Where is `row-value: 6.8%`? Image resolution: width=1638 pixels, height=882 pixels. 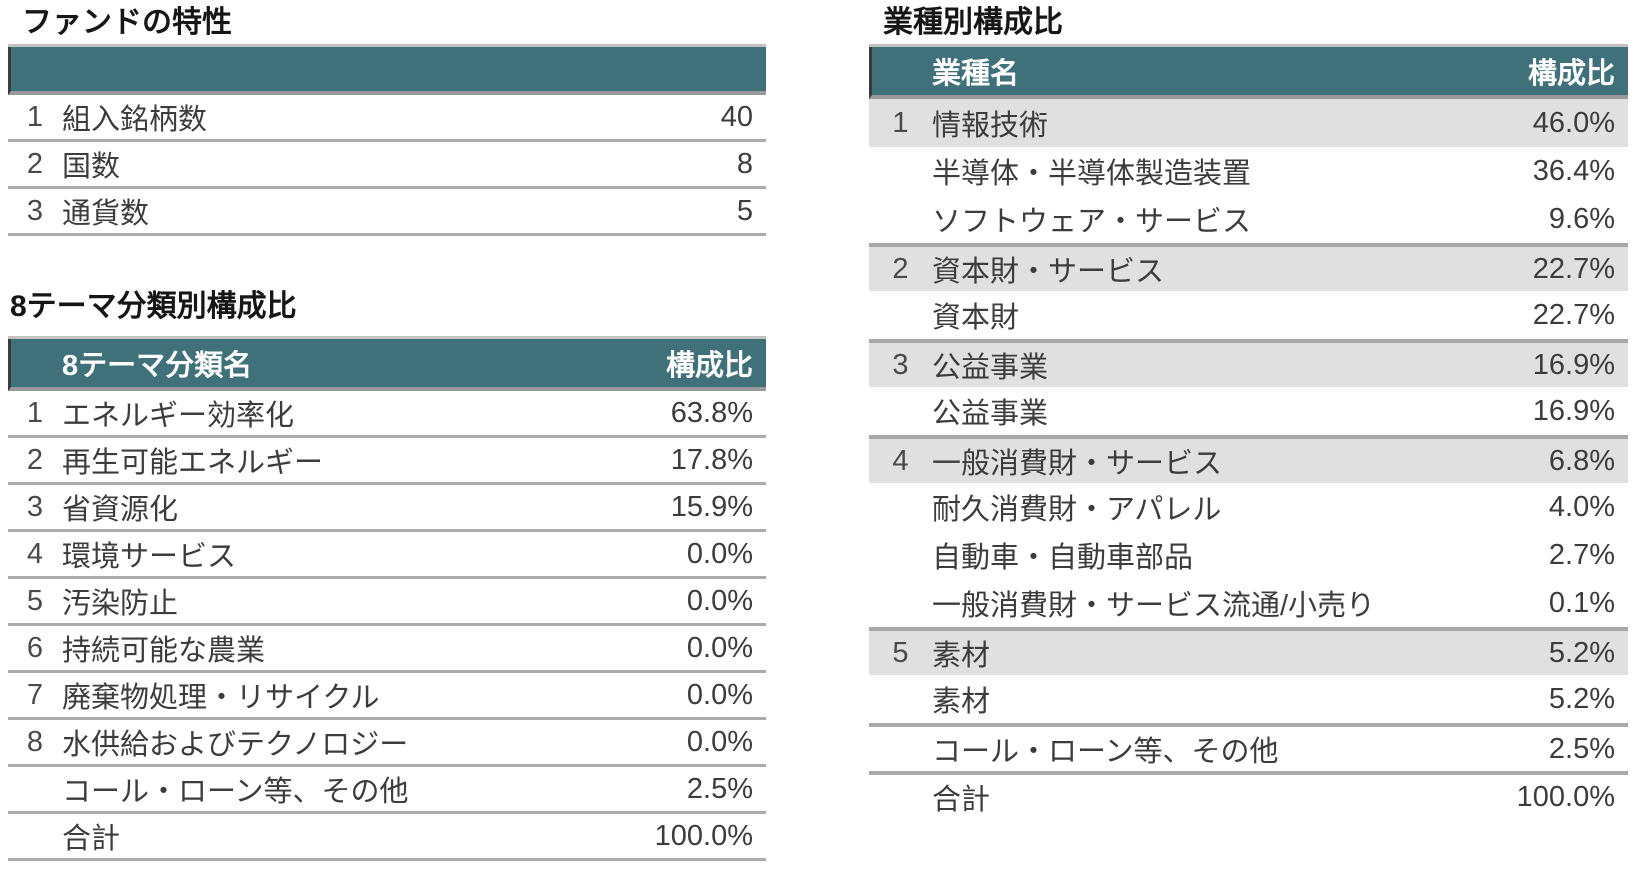 row-value: 6.8% is located at coordinates (1581, 460).